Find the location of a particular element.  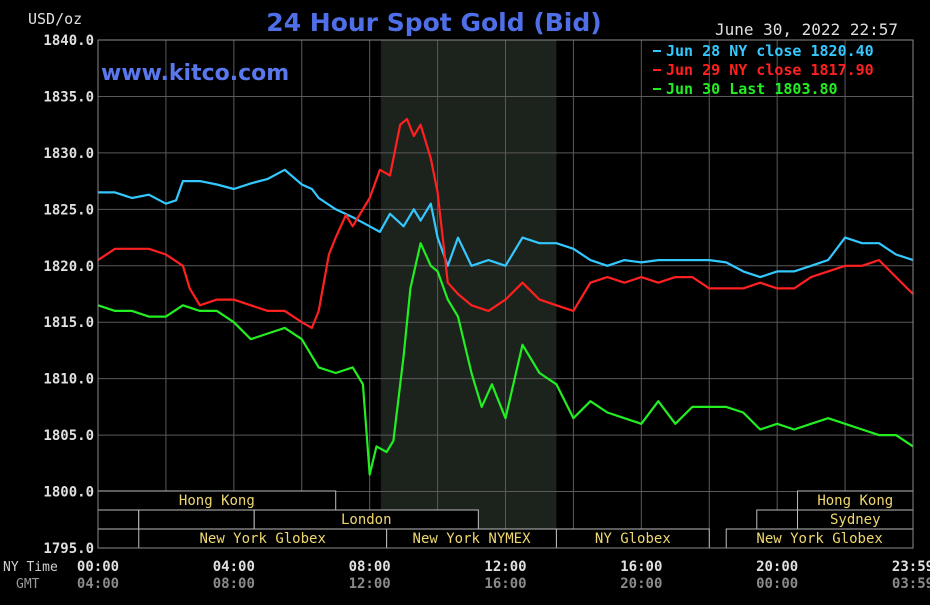

x-tick-label-ny: 04:00 is located at coordinates (234, 567).